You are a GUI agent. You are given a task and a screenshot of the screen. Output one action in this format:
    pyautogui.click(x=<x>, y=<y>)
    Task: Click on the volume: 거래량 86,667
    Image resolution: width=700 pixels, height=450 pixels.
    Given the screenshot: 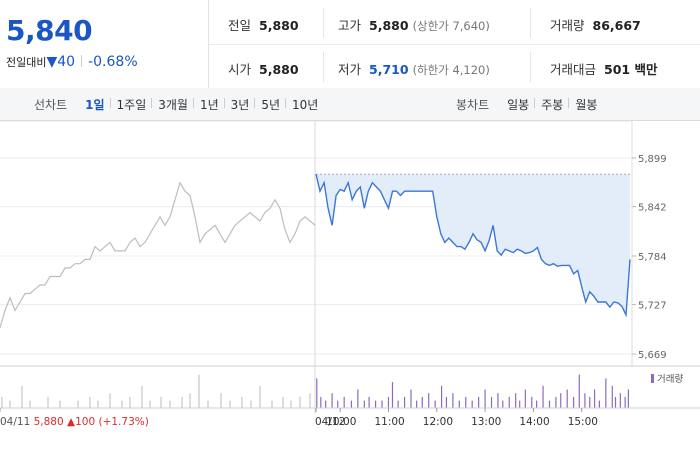 What is the action you would take?
    pyautogui.click(x=595, y=24)
    